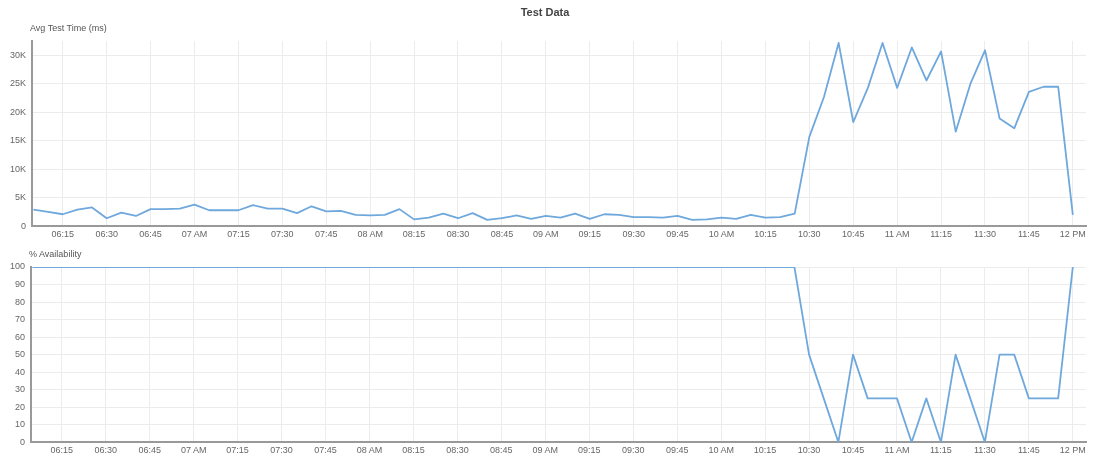  I want to click on y-tick-label: 20, so click(20, 406).